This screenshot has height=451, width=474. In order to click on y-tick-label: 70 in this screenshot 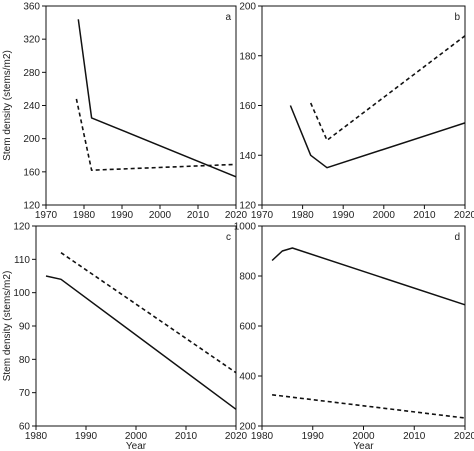, I will do `click(25, 393)`.